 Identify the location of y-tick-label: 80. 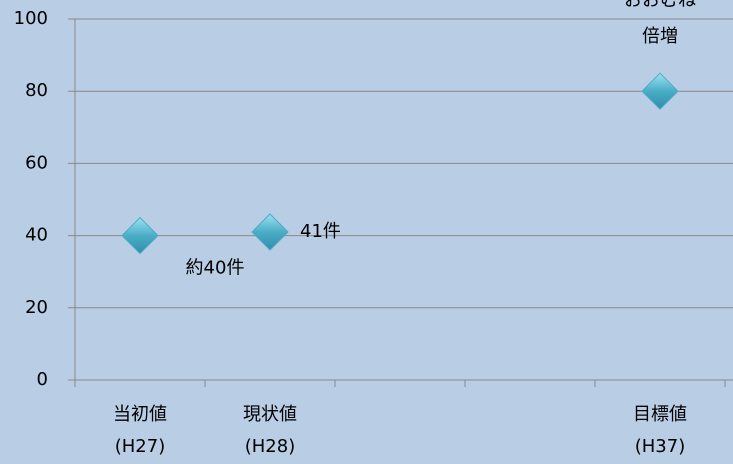
(36, 90).